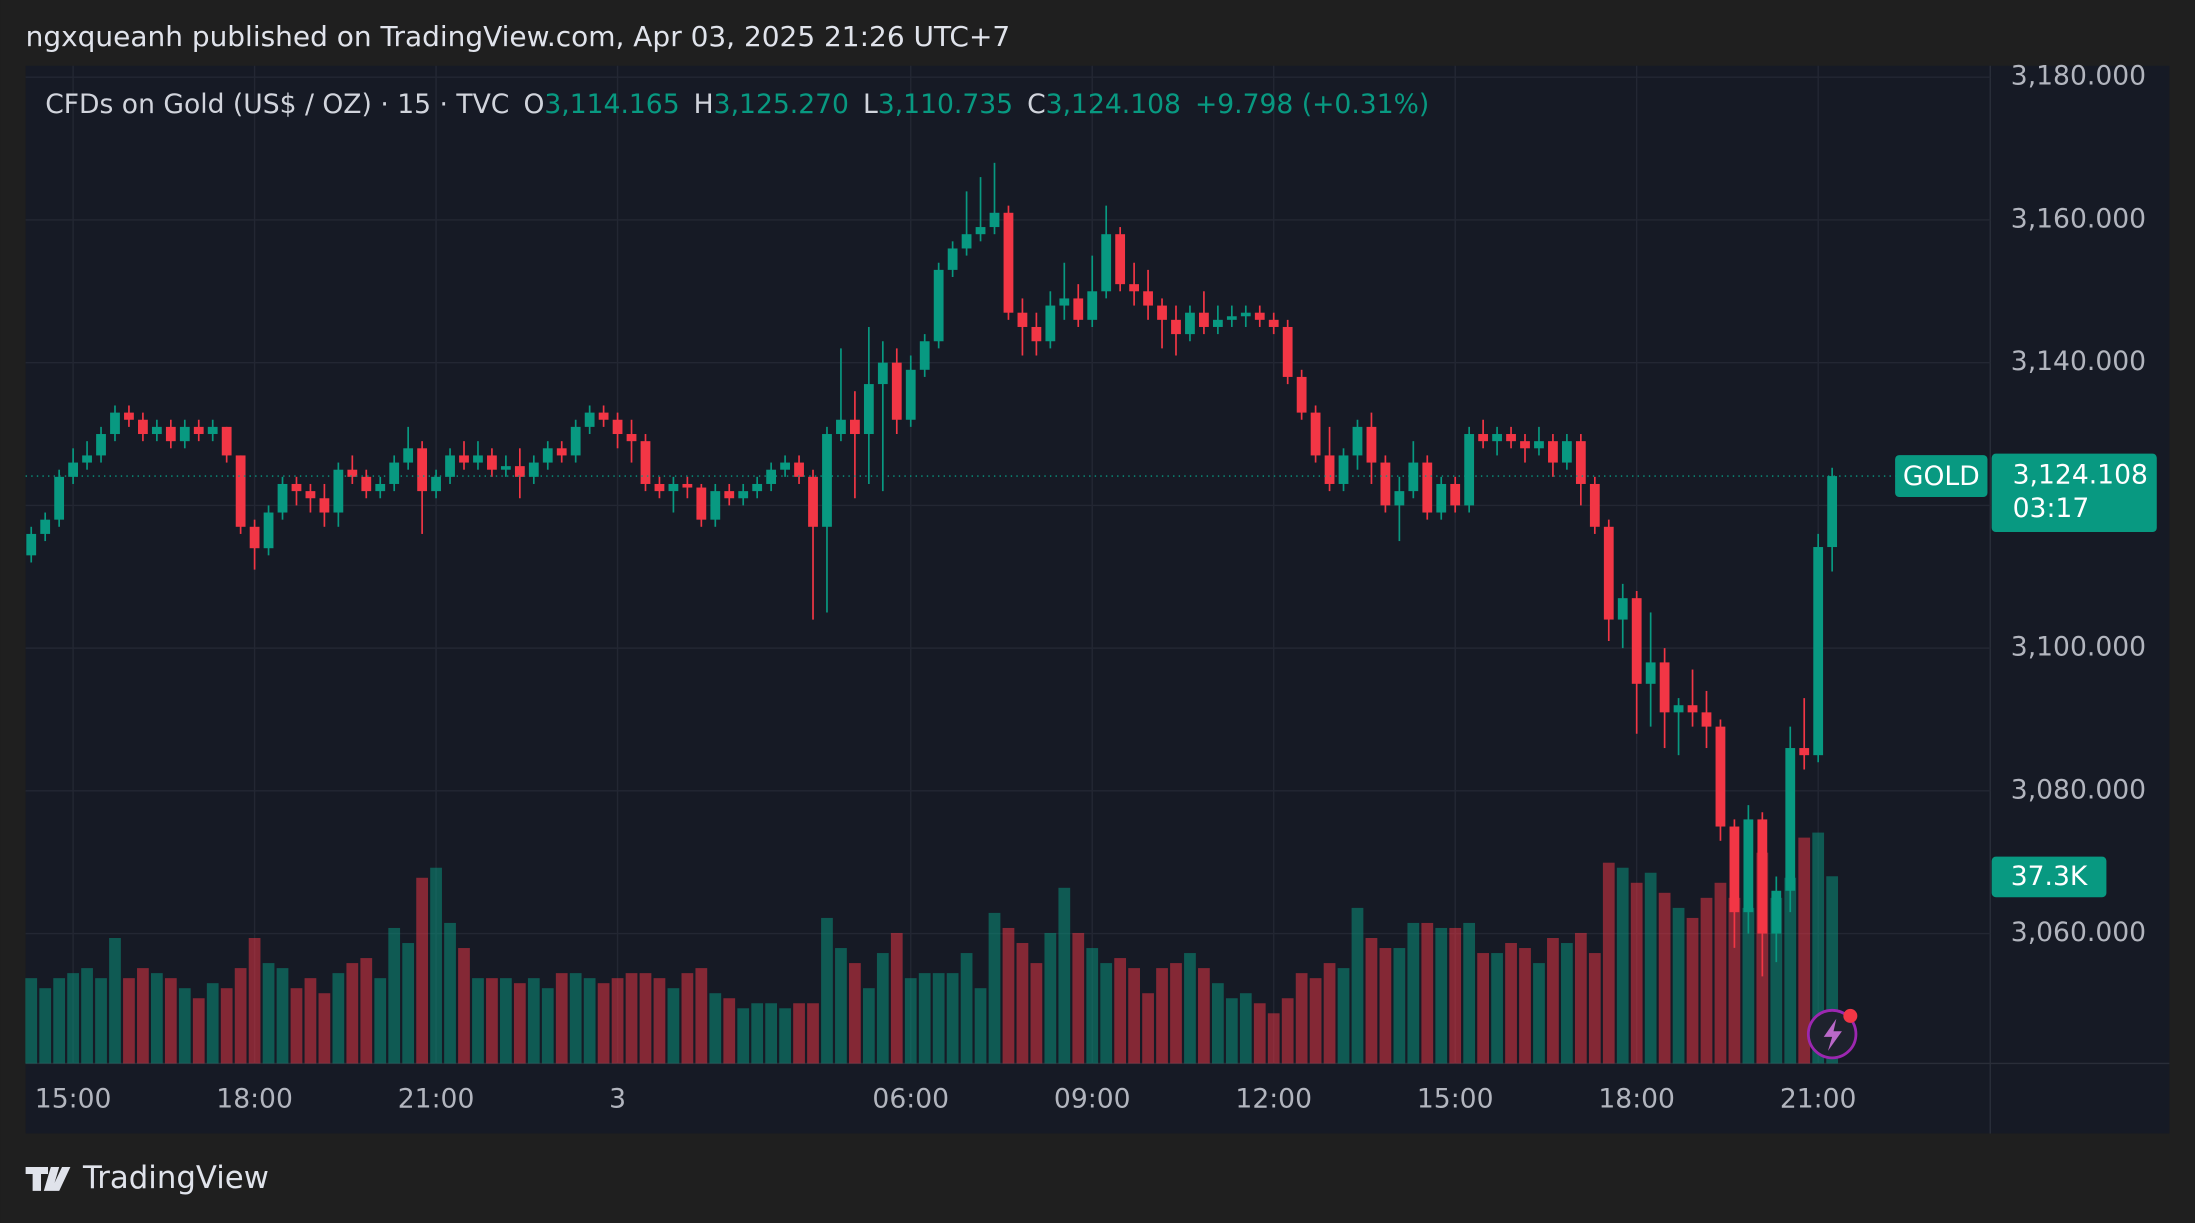 The height and width of the screenshot is (1223, 2195). I want to click on legend-key: O, so click(533, 103).